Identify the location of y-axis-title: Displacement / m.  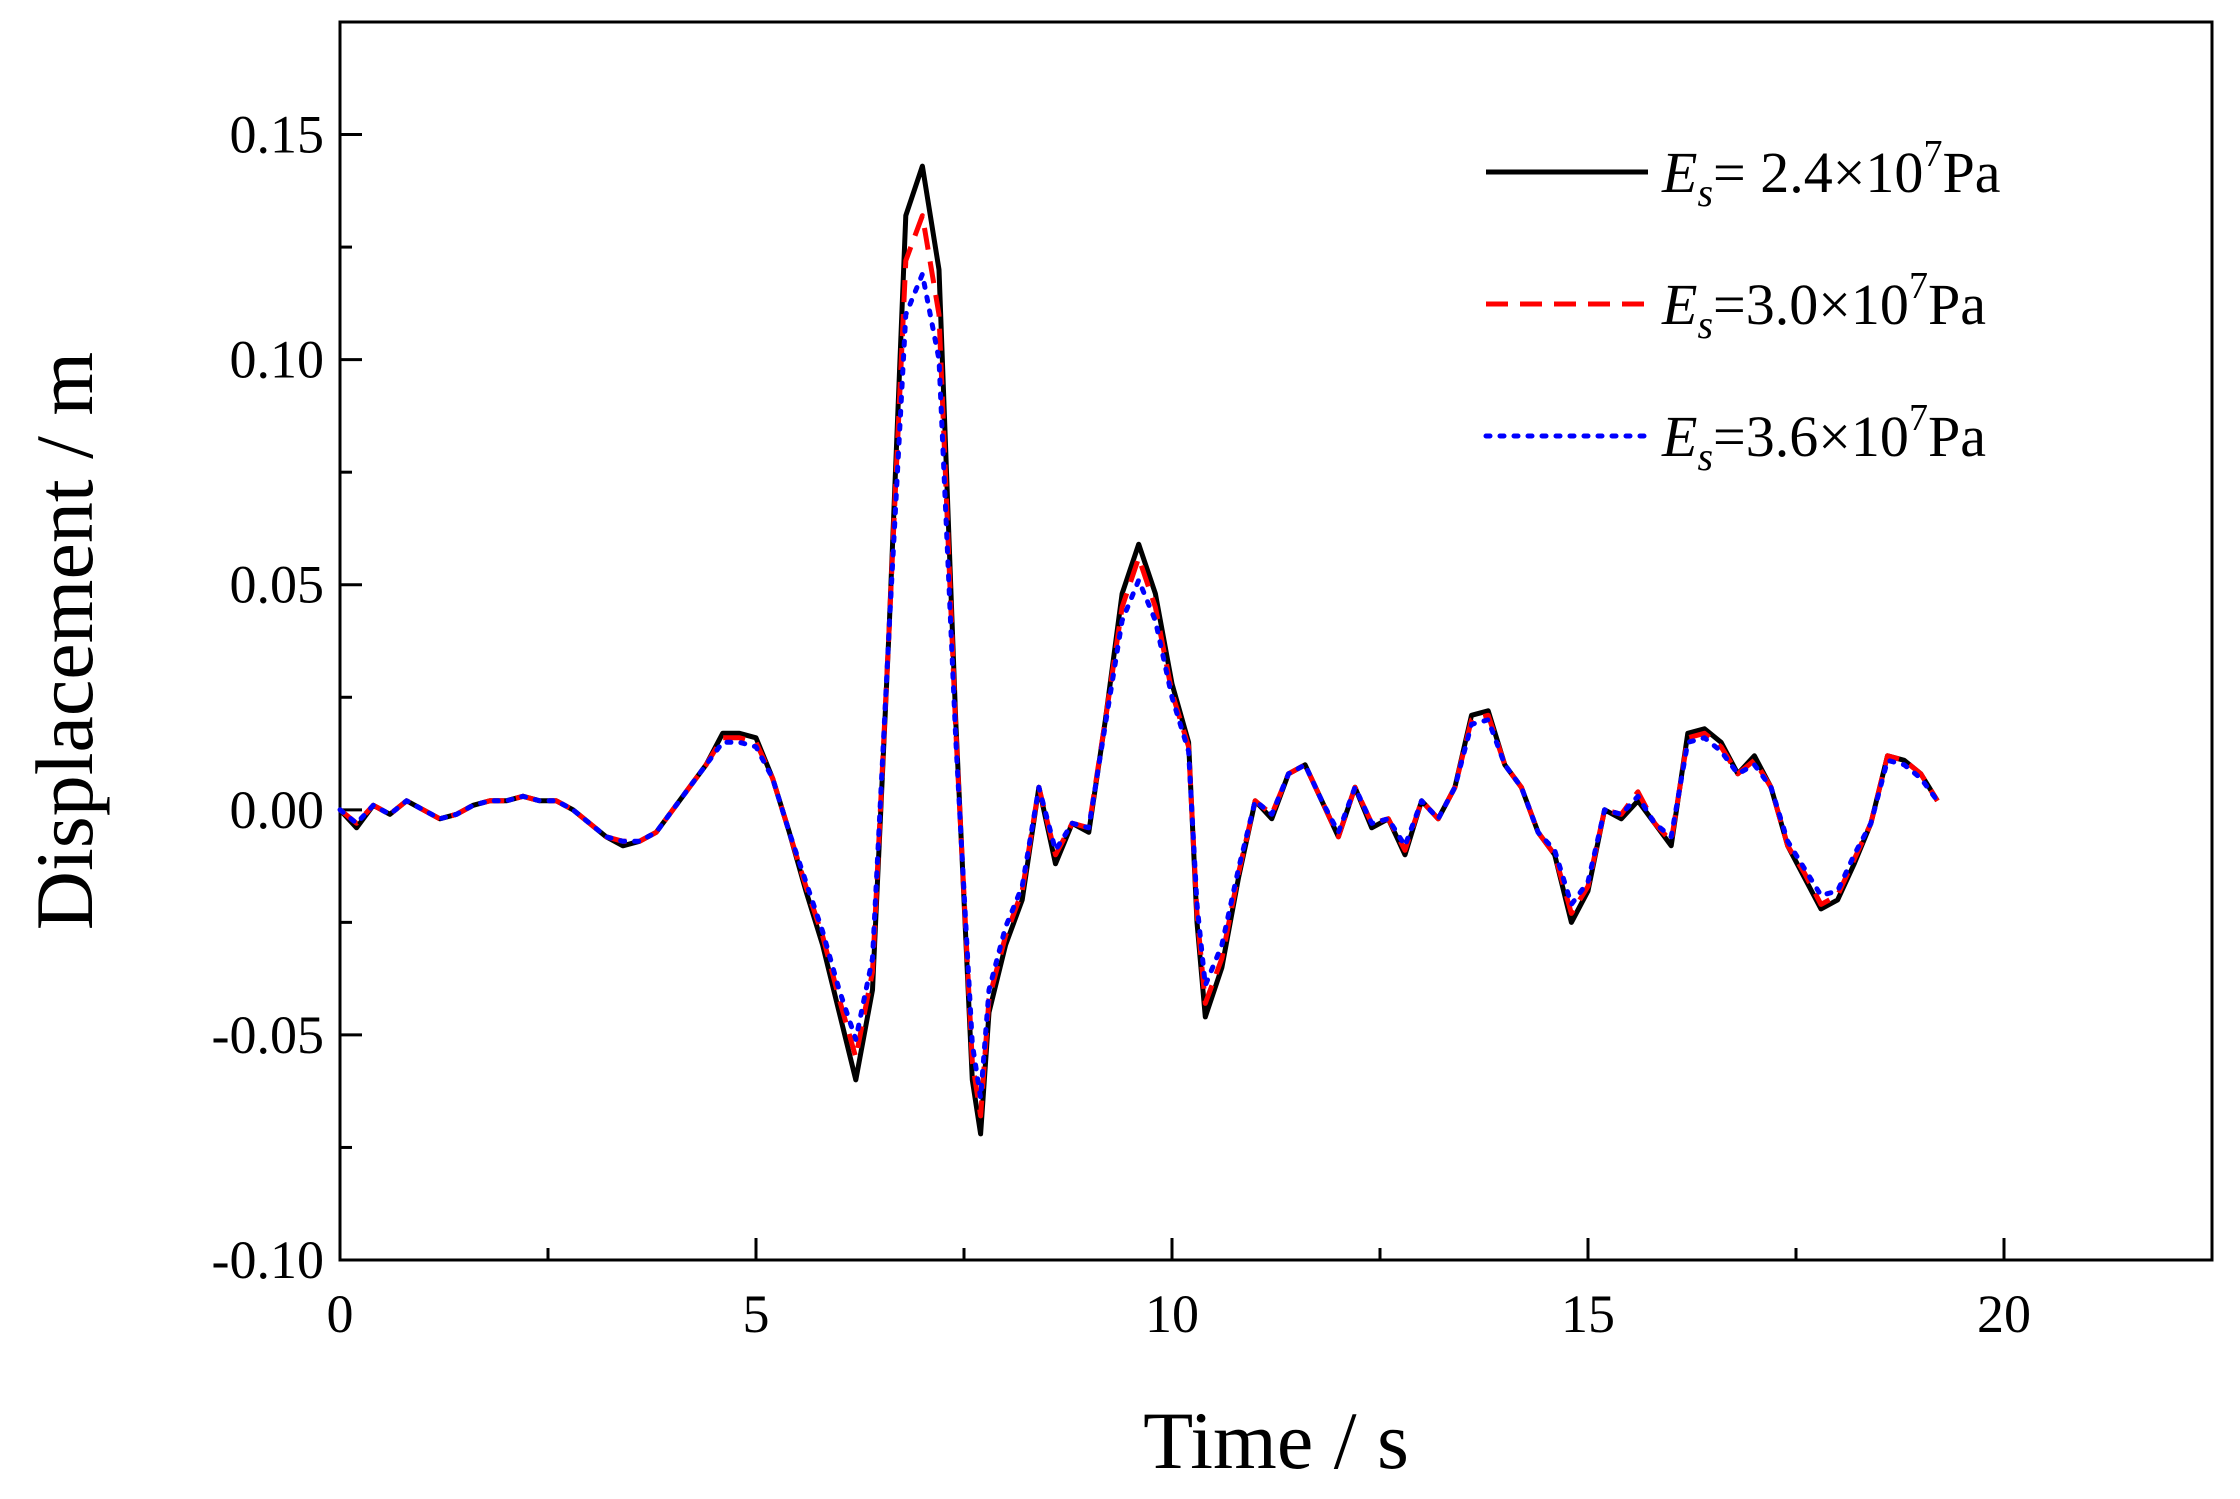
(64, 641).